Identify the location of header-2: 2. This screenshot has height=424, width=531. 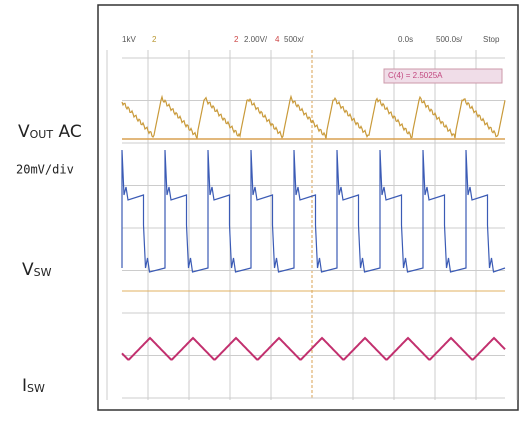
(154, 39).